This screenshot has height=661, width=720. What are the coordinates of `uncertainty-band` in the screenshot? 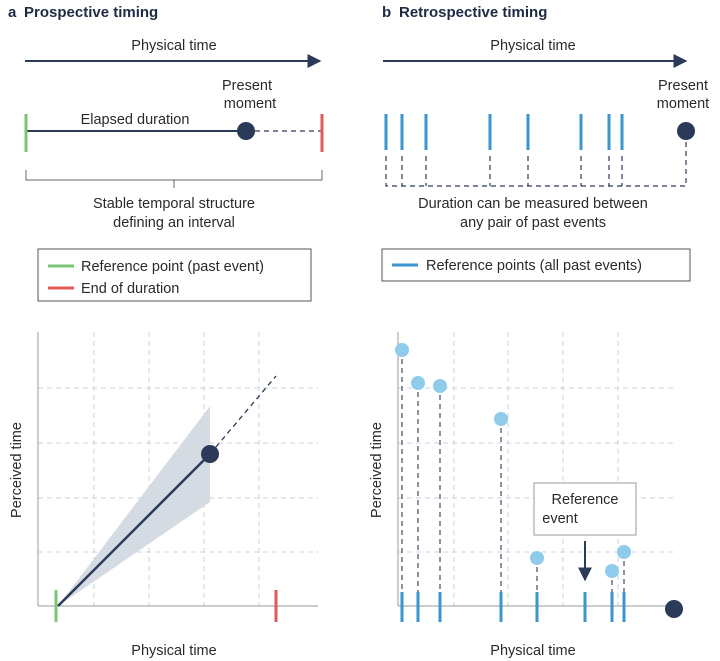 It's located at (134, 506).